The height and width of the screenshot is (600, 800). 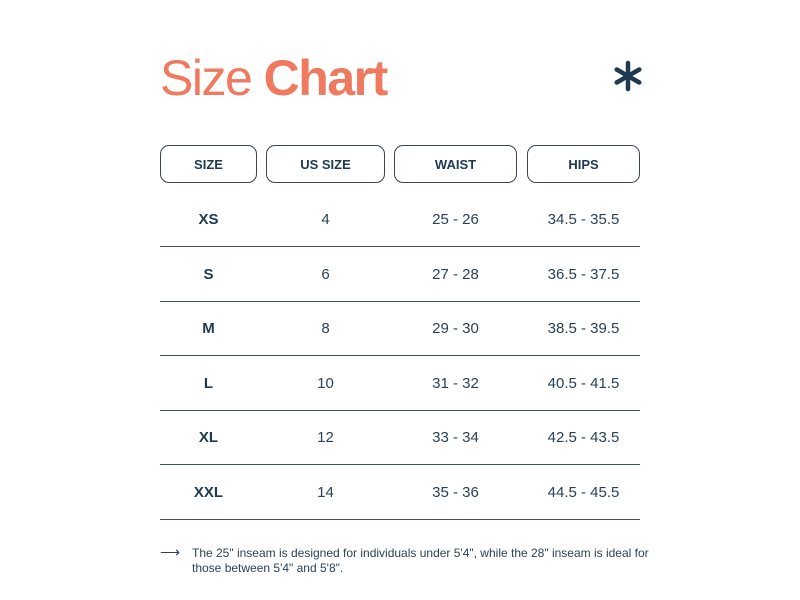 I want to click on cell-us-size: 8, so click(x=325, y=329).